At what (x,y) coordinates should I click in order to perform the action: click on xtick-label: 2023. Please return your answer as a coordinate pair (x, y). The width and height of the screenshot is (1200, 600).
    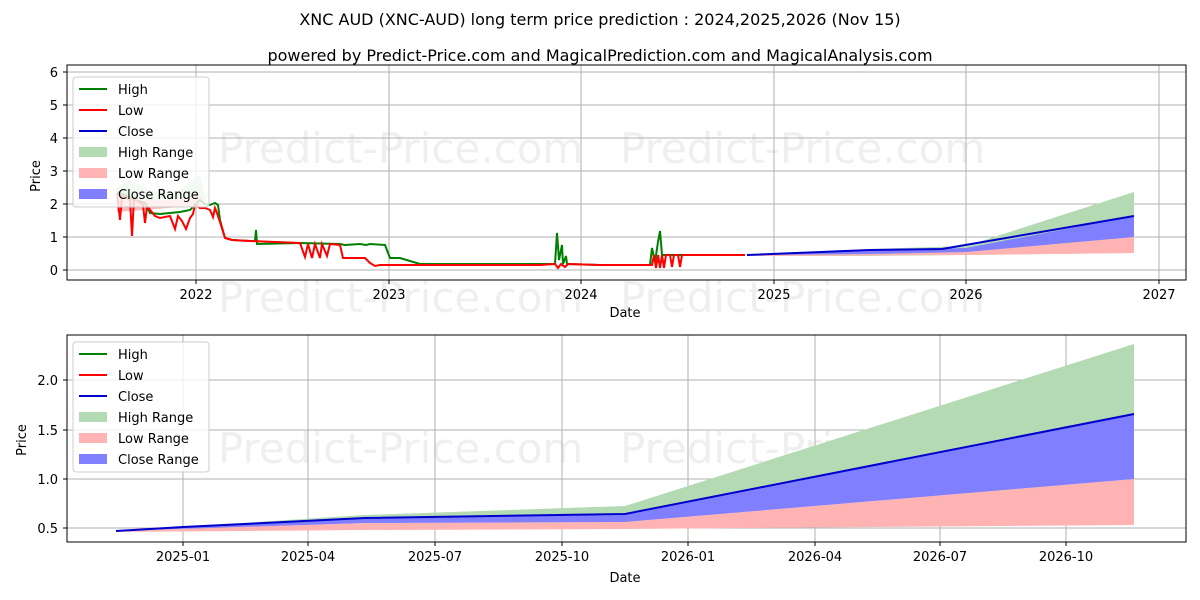
    Looking at the image, I should click on (388, 295).